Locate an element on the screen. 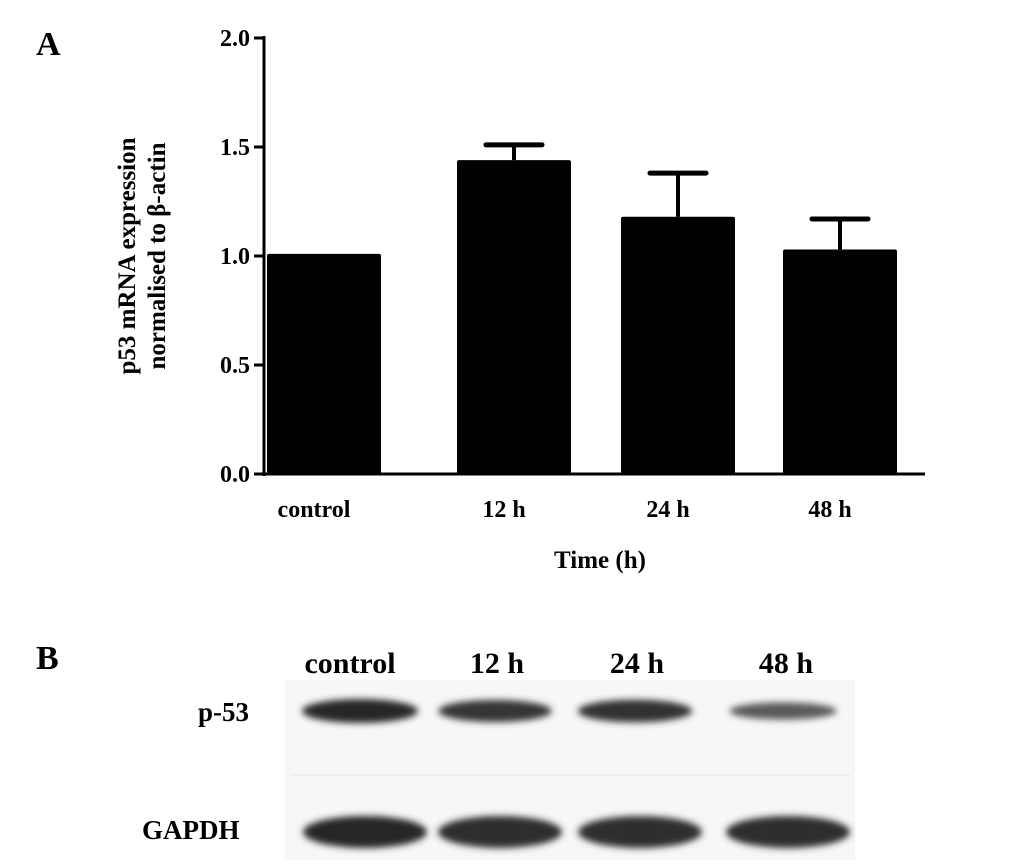 This screenshot has height=866, width=1033. x-tick-label: 12 h is located at coordinates (503, 510).